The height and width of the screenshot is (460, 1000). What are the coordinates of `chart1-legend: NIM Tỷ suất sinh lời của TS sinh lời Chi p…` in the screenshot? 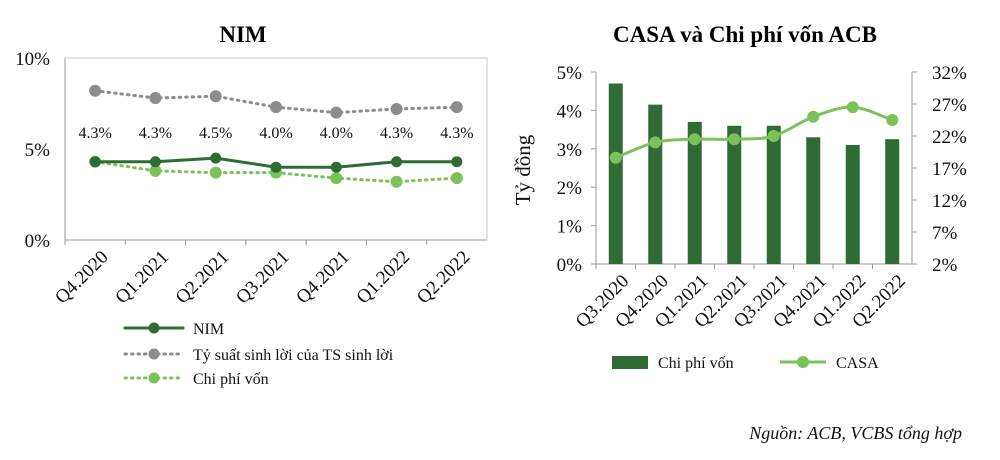 It's located at (258, 354).